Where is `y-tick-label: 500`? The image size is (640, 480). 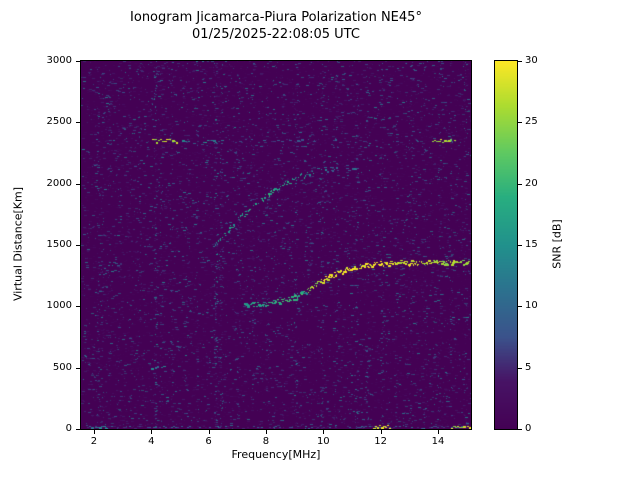 y-tick-label: 500 is located at coordinates (62, 367).